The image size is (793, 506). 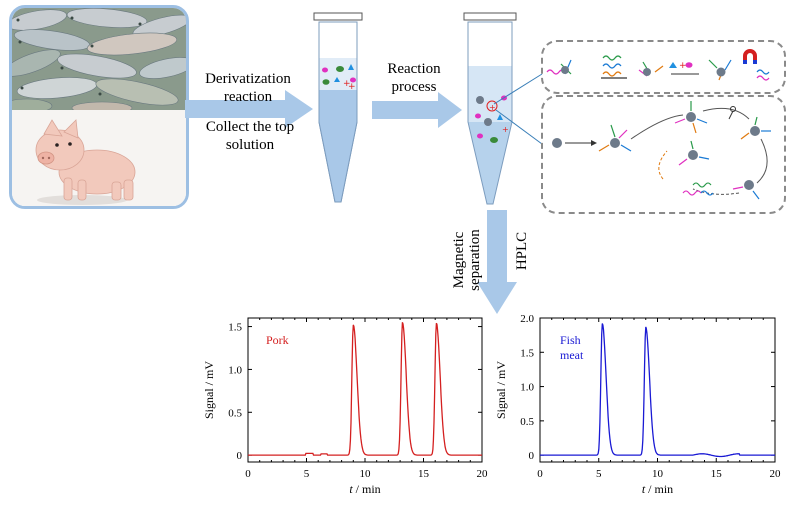 What do you see at coordinates (527, 319) in the screenshot?
I see `y-tick-label: 2.0` at bounding box center [527, 319].